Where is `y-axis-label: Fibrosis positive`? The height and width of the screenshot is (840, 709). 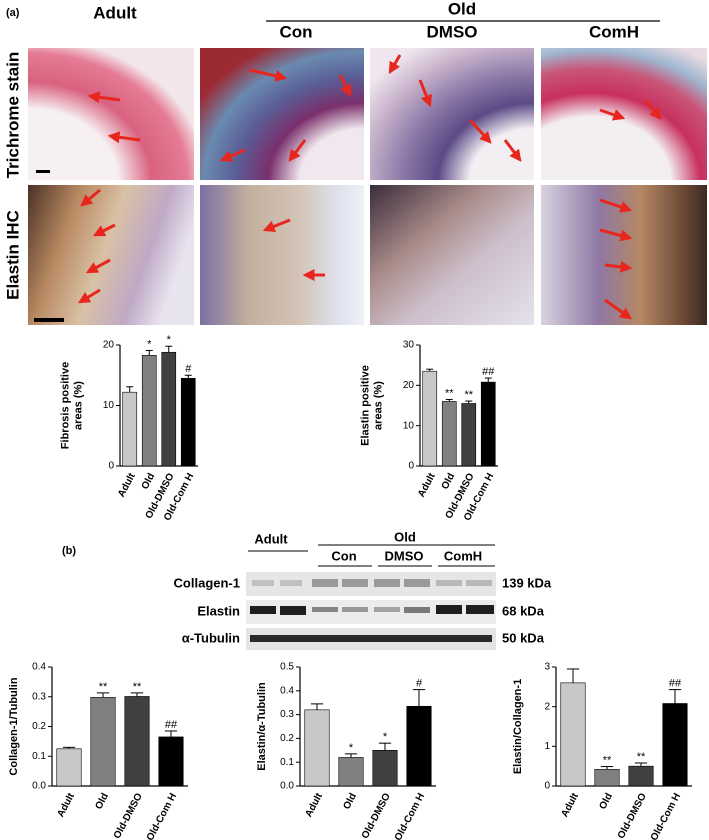
y-axis-label: Fibrosis positive is located at coordinates (65, 405).